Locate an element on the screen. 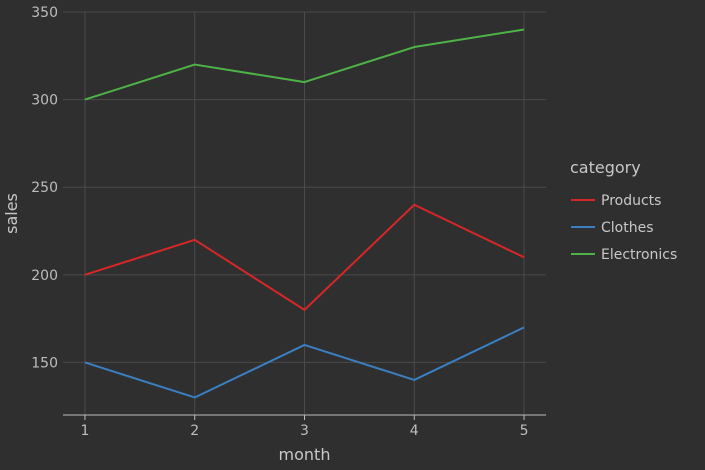  y-tick-label: 300 is located at coordinates (44, 101).